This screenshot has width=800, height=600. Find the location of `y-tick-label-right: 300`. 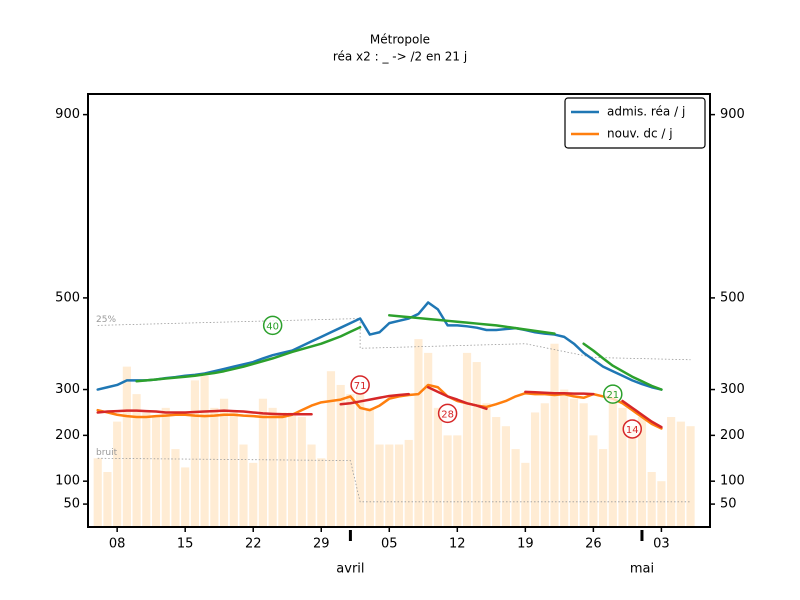

y-tick-label-right: 300 is located at coordinates (732, 389).